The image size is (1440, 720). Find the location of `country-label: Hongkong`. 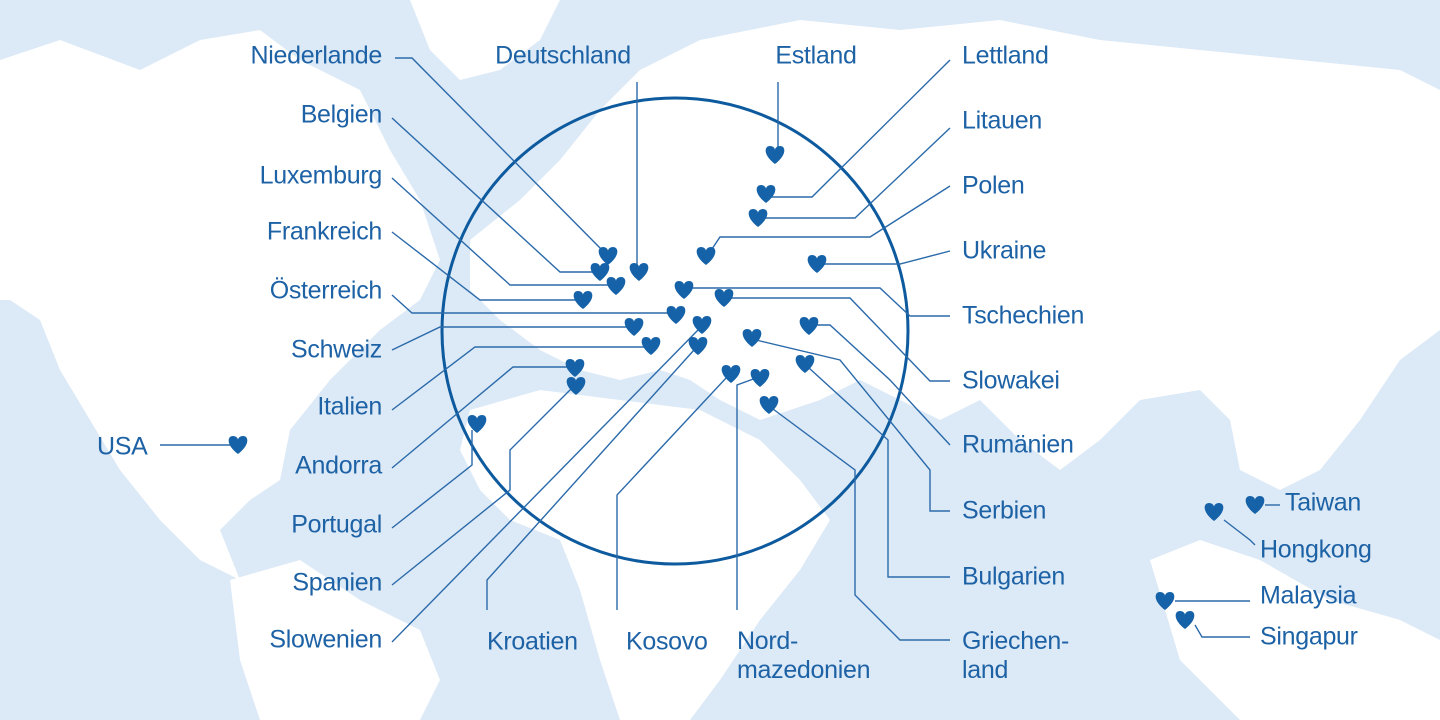

country-label: Hongkong is located at coordinates (1316, 549).